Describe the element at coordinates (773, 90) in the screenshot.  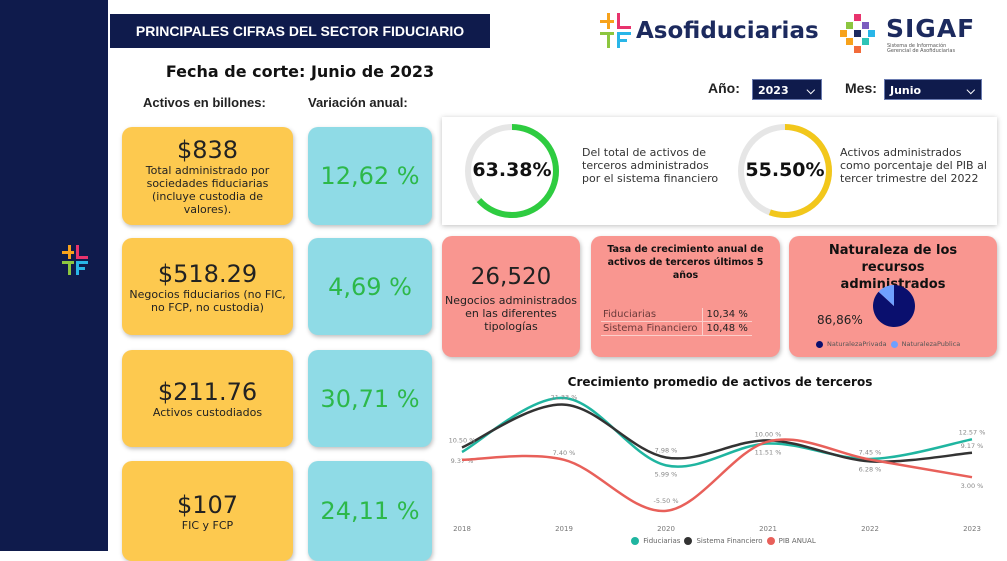
I see `year-value: 2023` at that location.